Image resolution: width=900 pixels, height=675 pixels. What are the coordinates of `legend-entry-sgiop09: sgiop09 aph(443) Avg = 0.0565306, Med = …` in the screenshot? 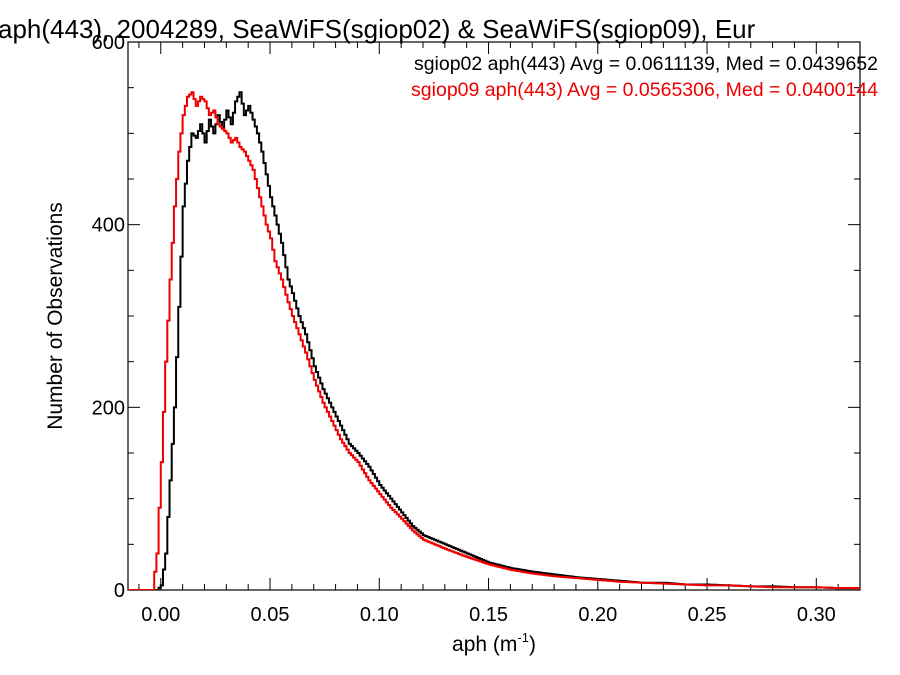 It's located at (644, 90).